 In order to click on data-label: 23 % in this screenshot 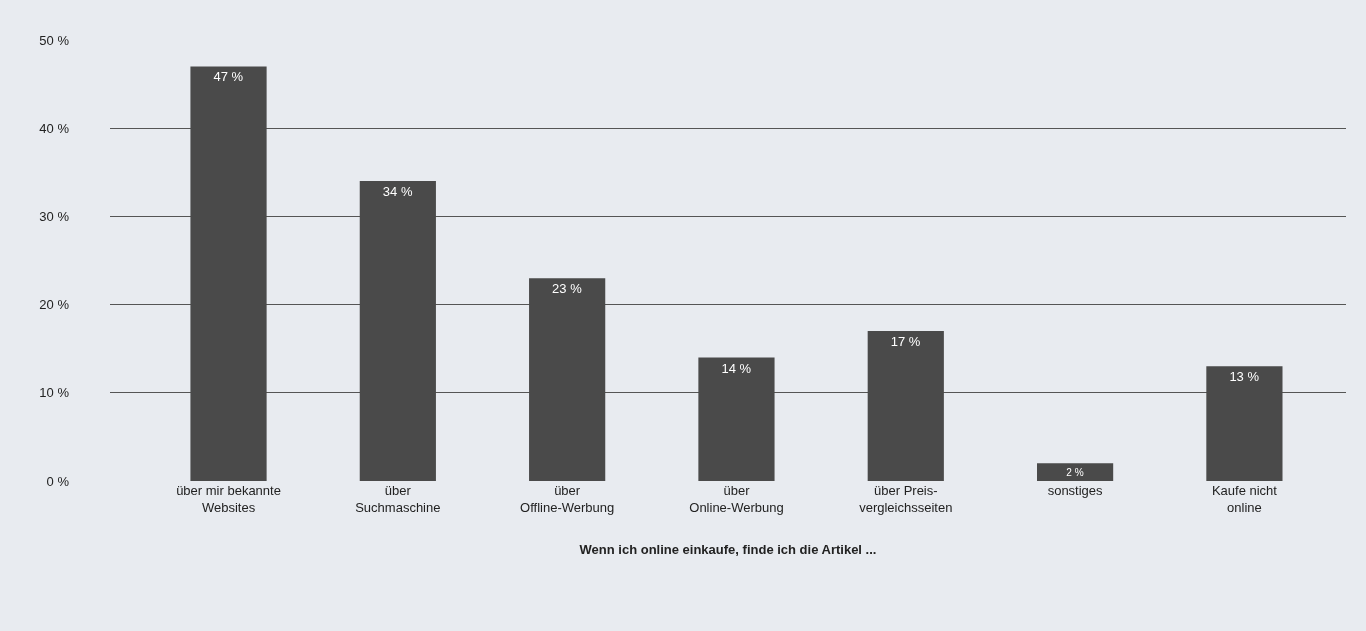, I will do `click(567, 289)`.